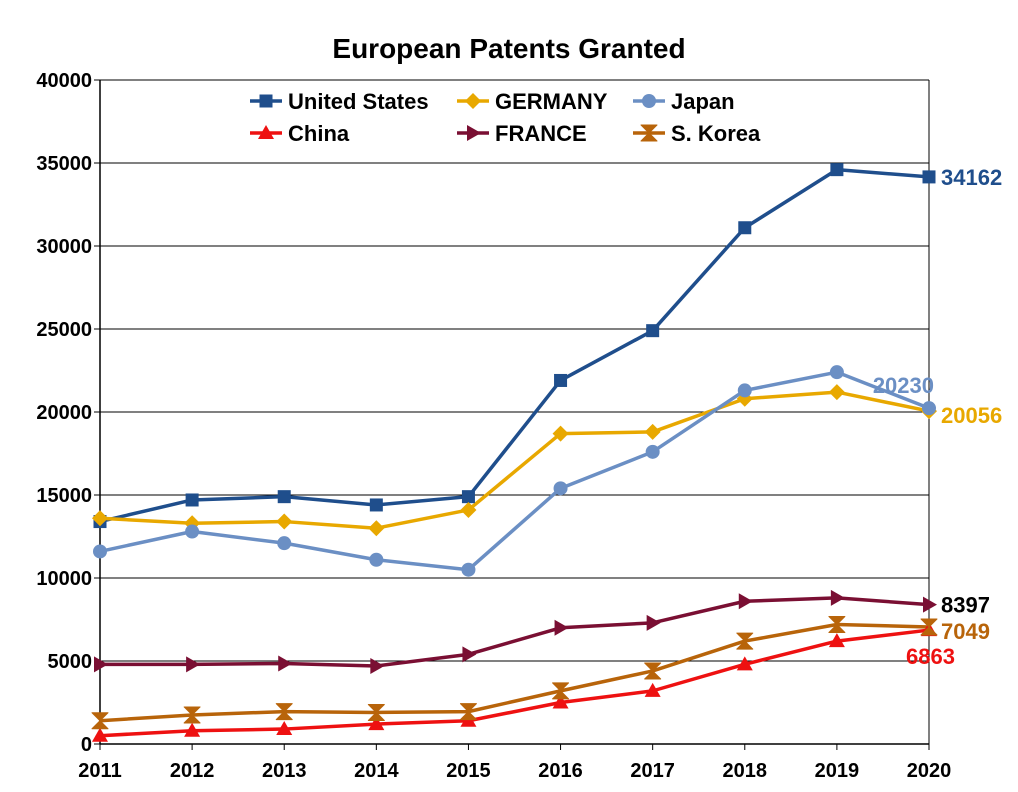 This screenshot has height=792, width=1018. What do you see at coordinates (468, 771) in the screenshot?
I see `x-tick-label-2015: 2015` at bounding box center [468, 771].